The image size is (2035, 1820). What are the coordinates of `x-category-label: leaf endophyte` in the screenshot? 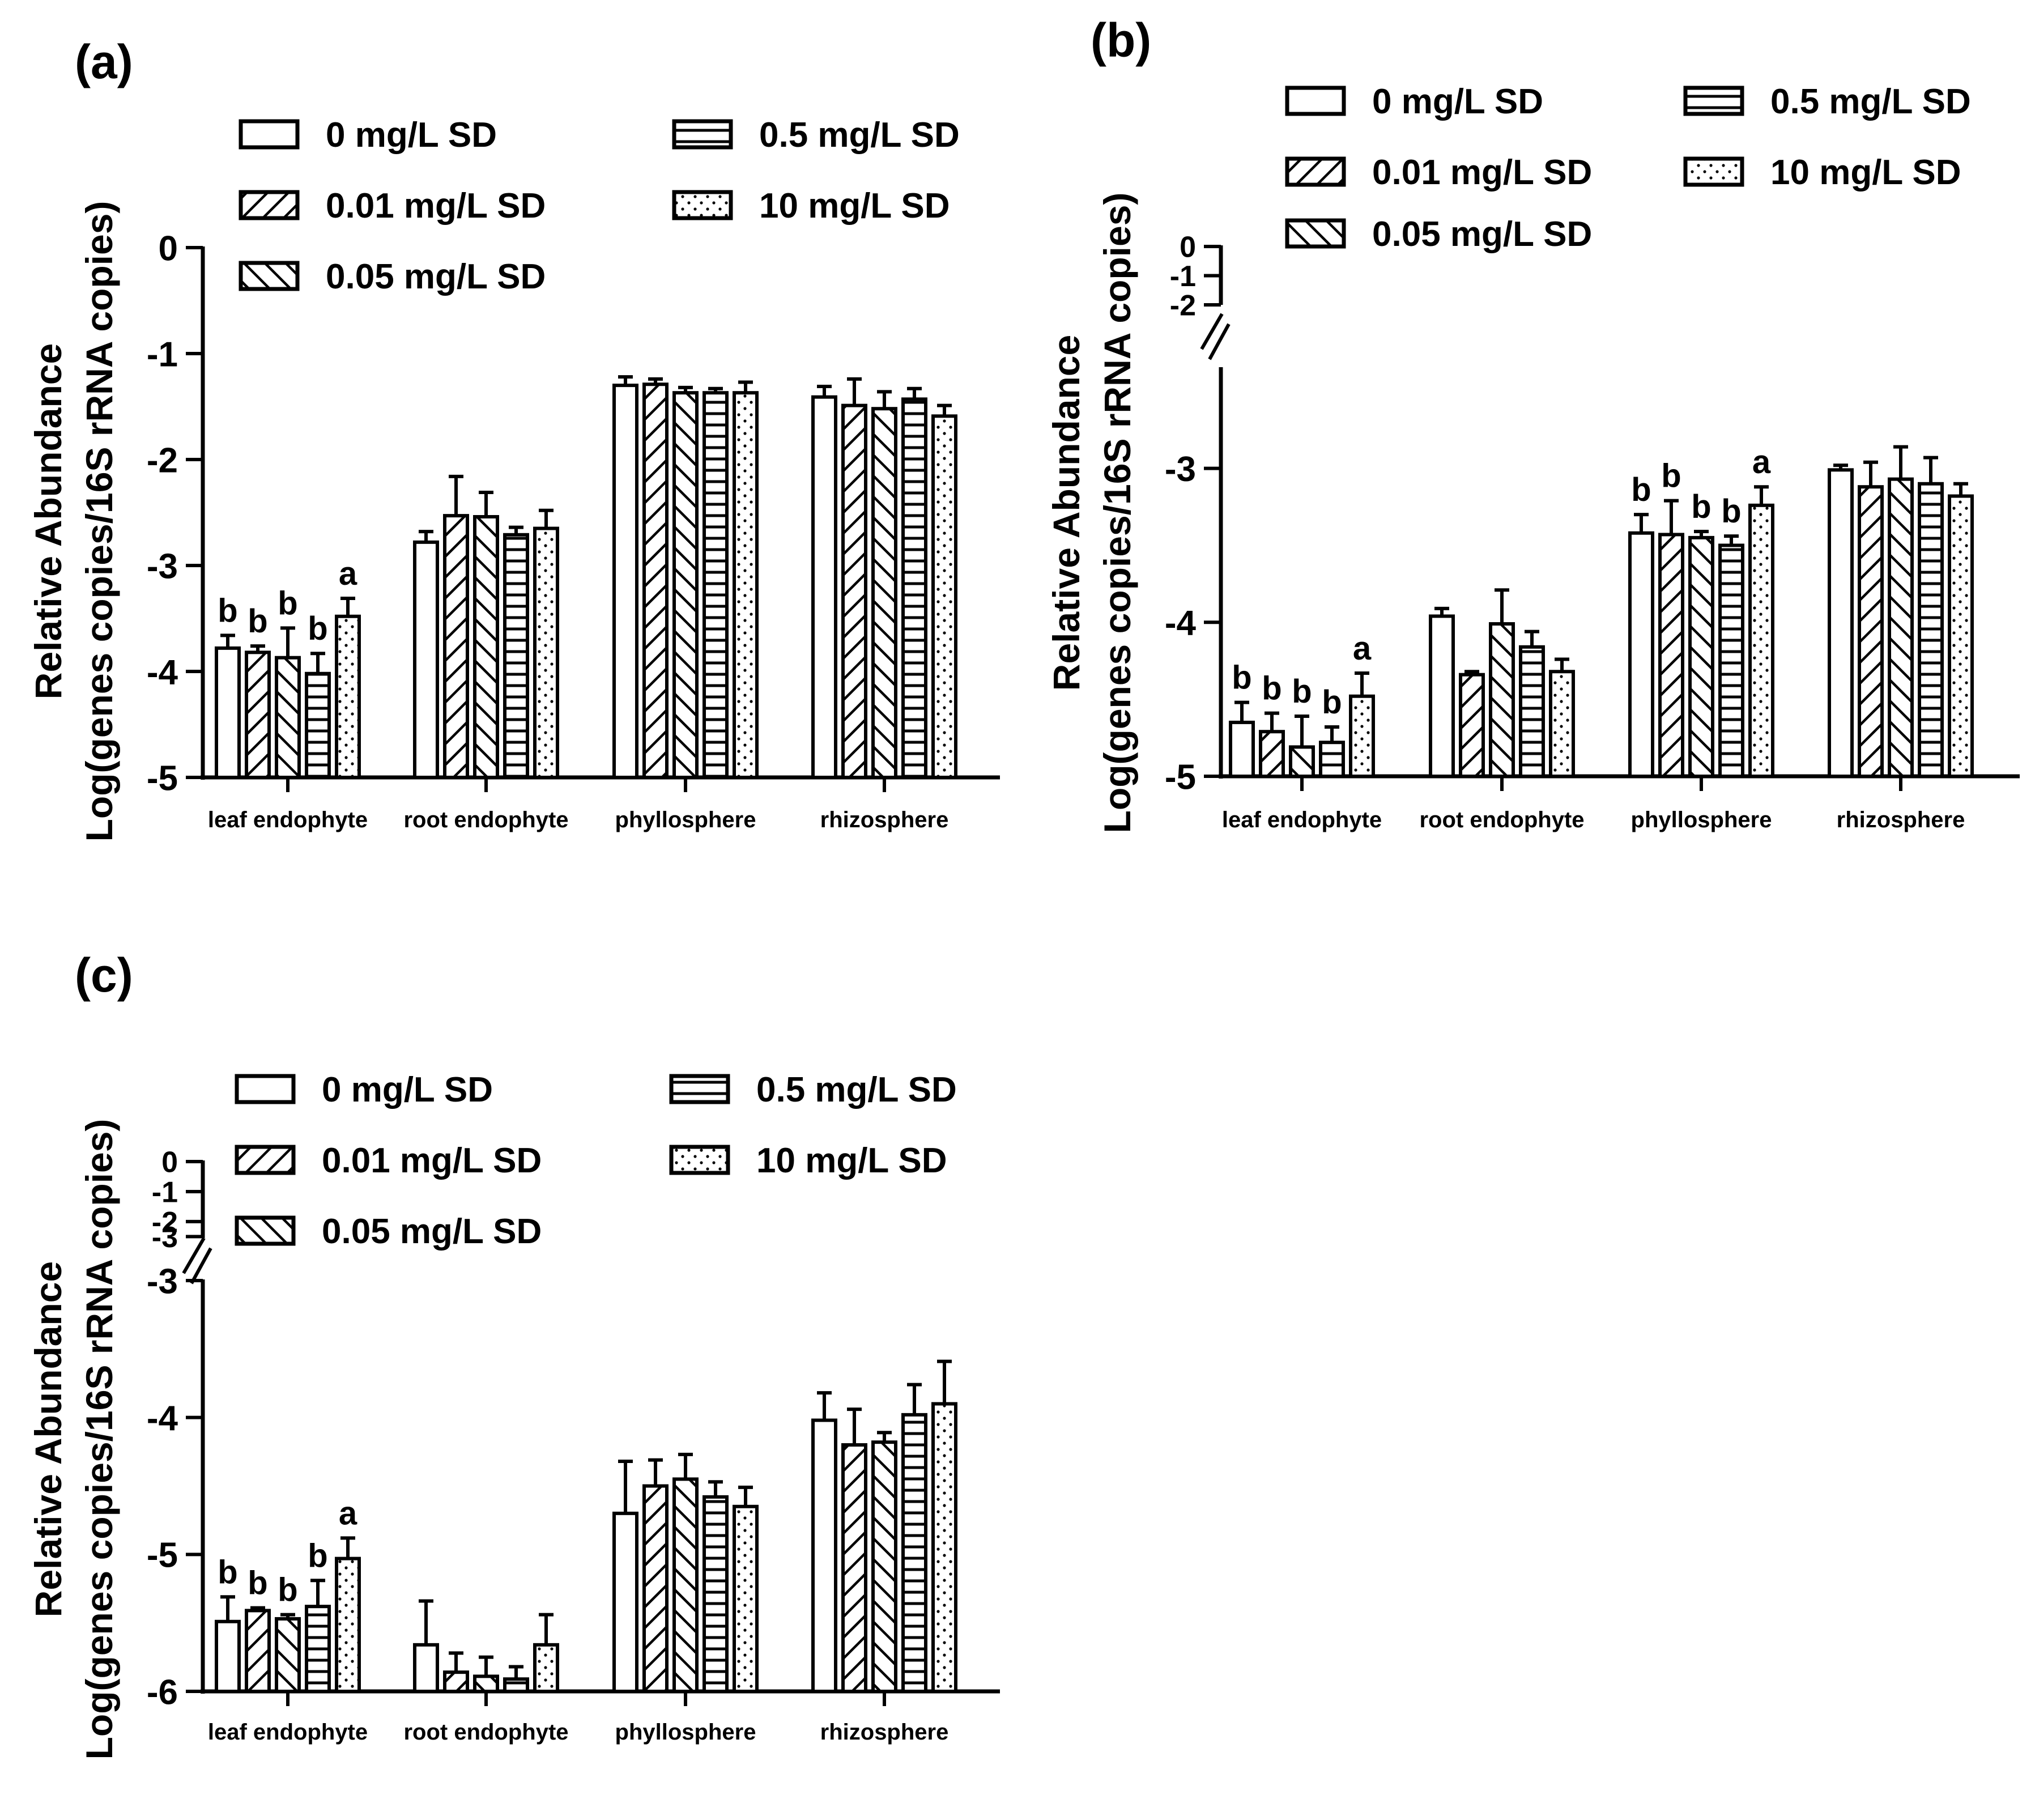 It's located at (288, 1732).